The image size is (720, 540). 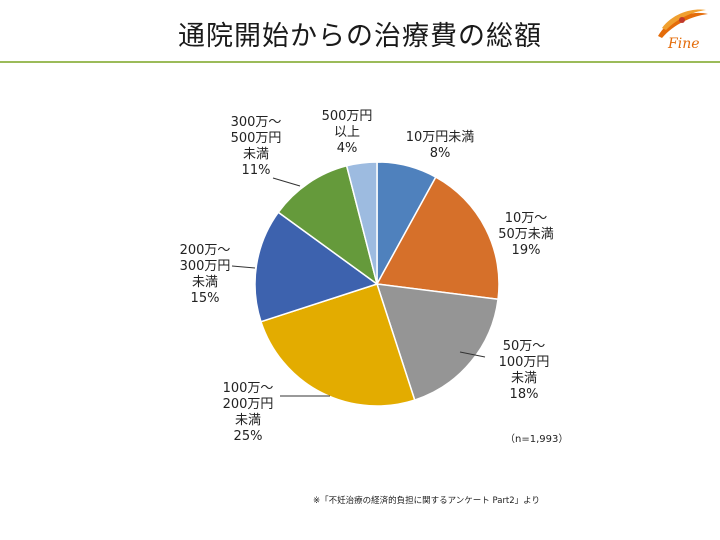 I want to click on slice-label-line: 50万未満, so click(x=526, y=234).